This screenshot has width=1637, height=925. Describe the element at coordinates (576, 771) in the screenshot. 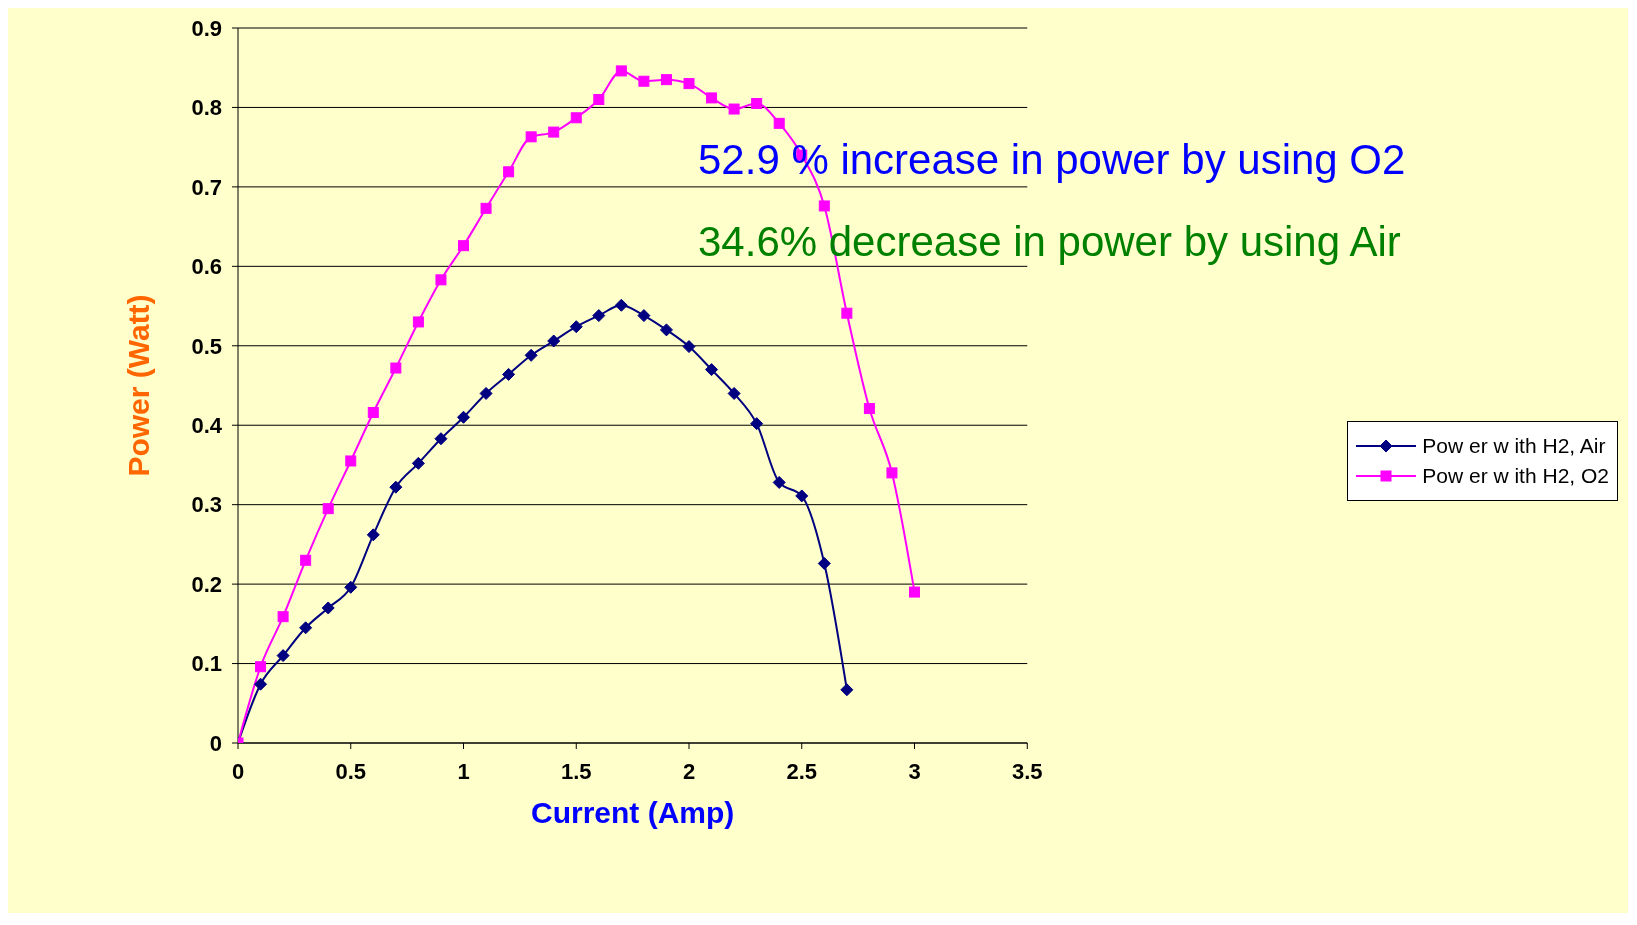

I see `x-tick-label: 1.5` at that location.